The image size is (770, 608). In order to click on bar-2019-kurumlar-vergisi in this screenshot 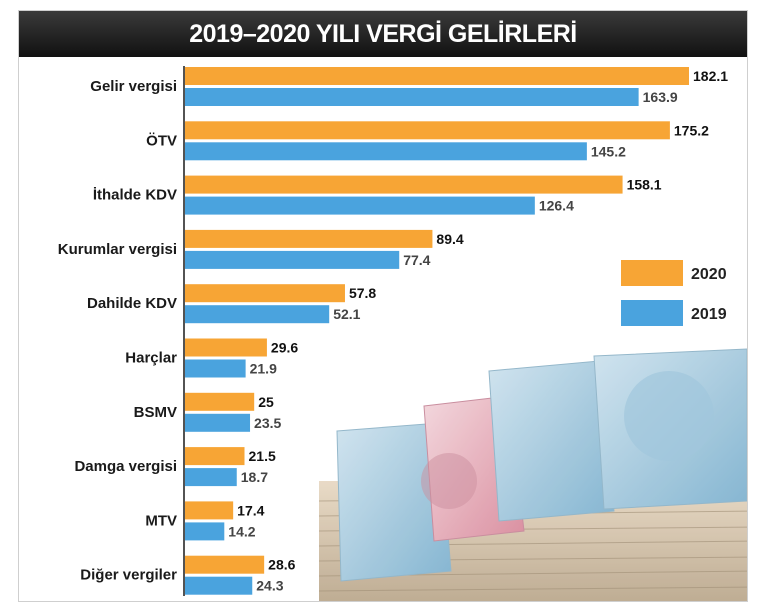, I will do `click(292, 259)`.